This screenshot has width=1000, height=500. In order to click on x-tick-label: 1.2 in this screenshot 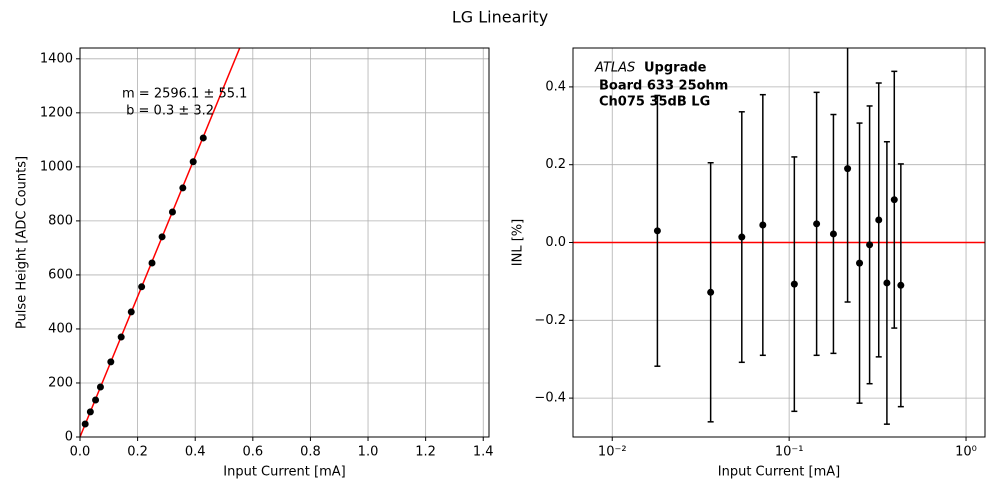, I will do `click(425, 452)`.